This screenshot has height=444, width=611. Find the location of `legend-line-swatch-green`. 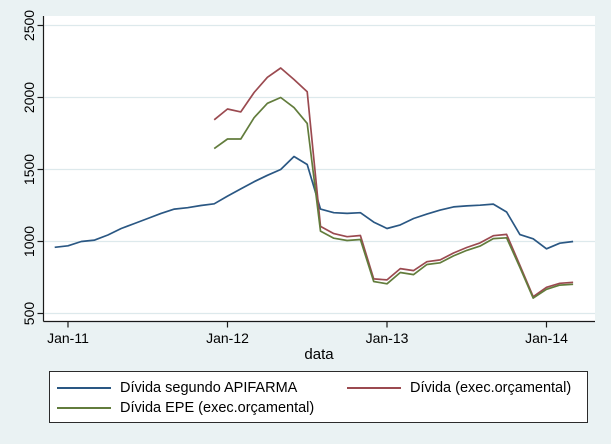

legend-line-swatch-green is located at coordinates (84, 408).